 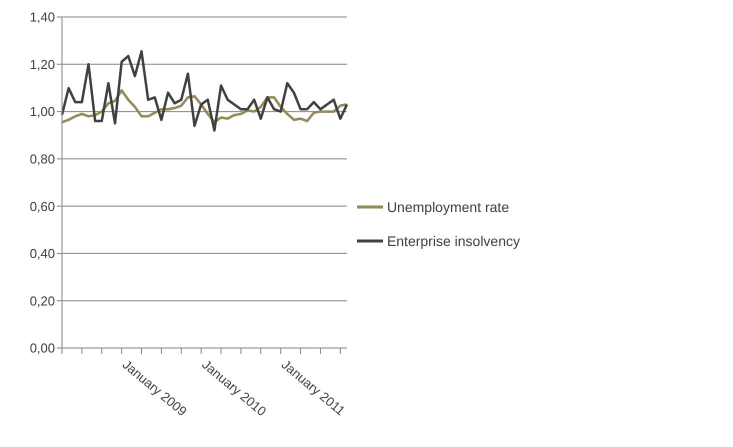 What do you see at coordinates (204, 91) in the screenshot?
I see `line-series` at bounding box center [204, 91].